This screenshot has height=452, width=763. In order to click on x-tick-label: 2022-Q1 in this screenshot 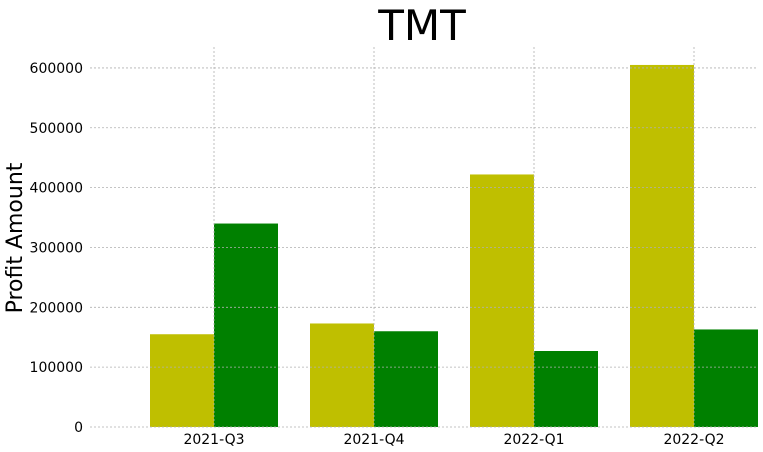, I will do `click(533, 440)`.